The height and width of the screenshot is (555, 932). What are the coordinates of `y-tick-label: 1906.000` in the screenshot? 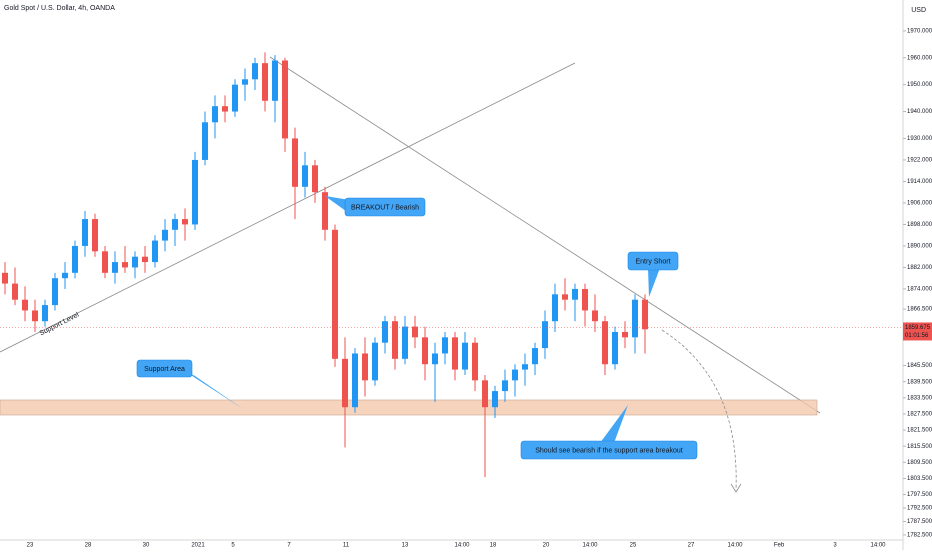 It's located at (919, 204).